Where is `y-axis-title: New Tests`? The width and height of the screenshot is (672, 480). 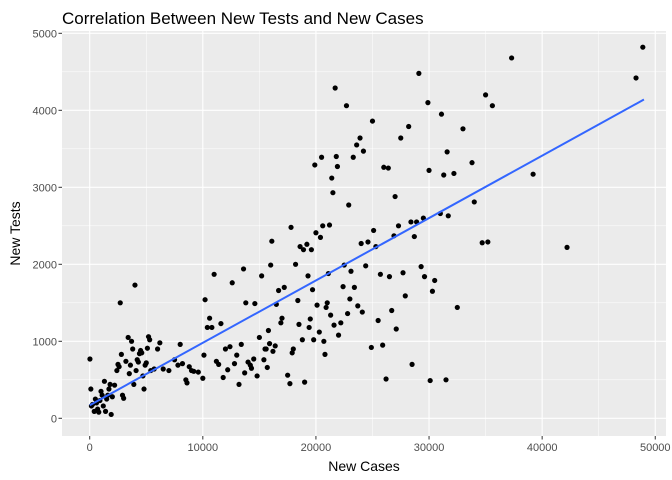
y-axis-title: New Tests is located at coordinates (15, 233).